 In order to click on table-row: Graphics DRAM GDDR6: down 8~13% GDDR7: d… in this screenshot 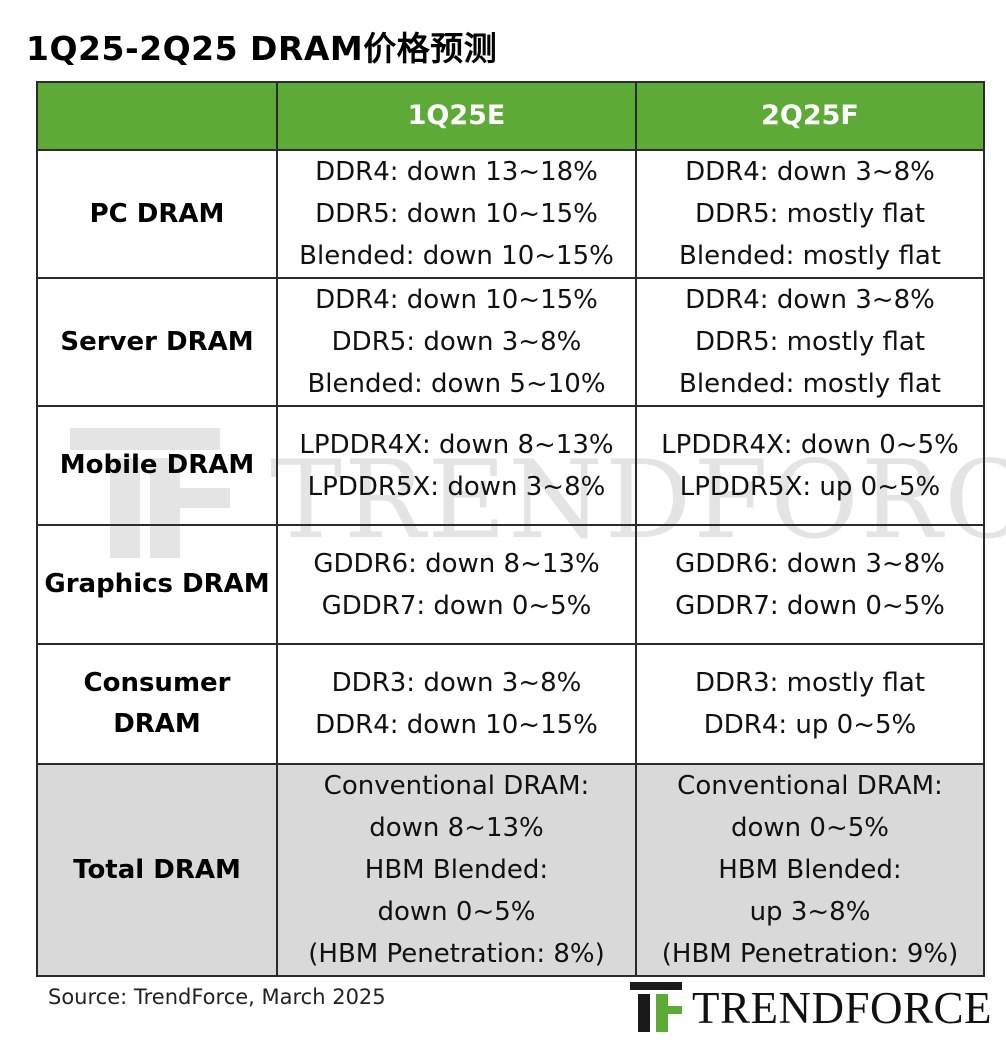, I will do `click(510, 584)`.